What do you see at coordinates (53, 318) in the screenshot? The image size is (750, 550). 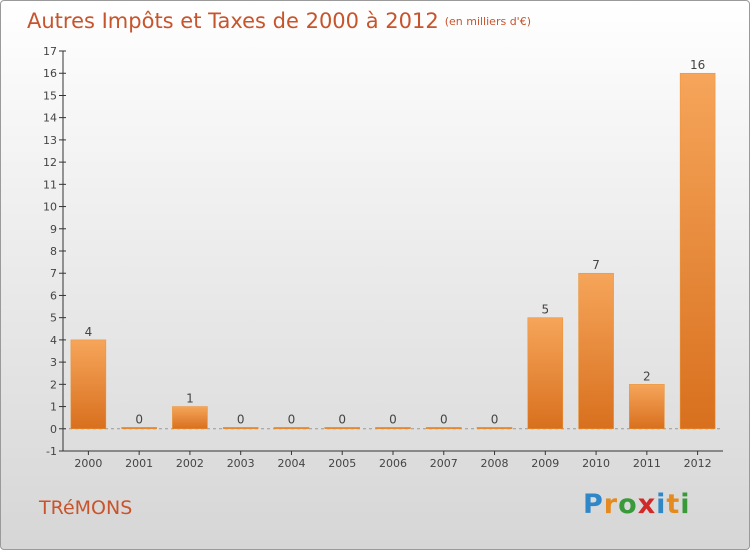 I see `y-tick-label: 5` at bounding box center [53, 318].